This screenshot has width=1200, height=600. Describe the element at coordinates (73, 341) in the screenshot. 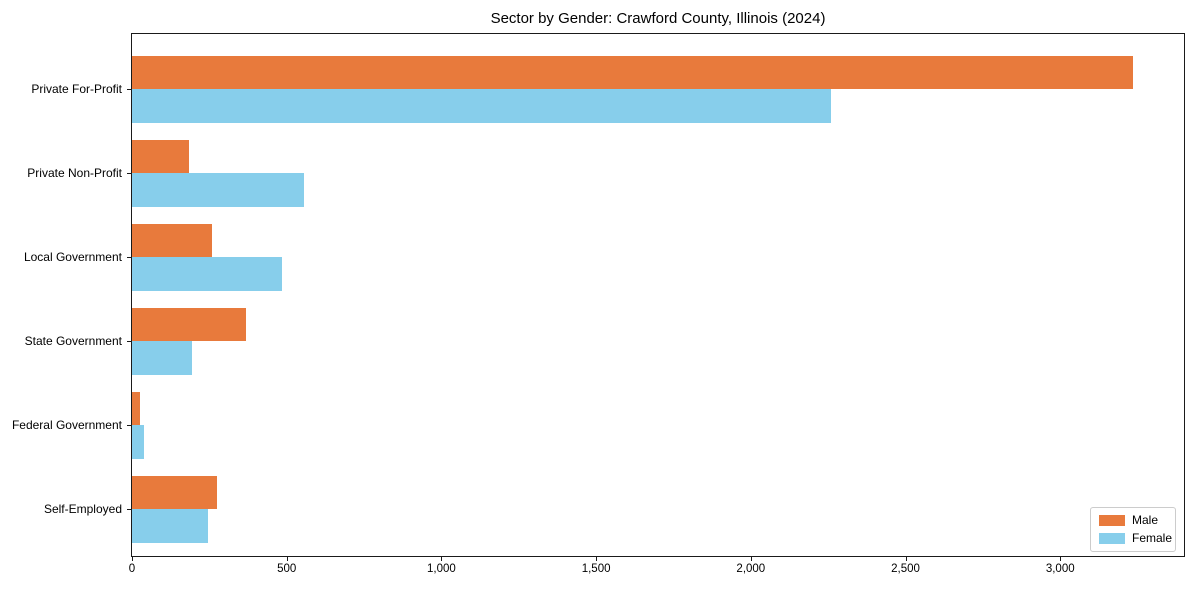

I see `y-axis-label: State Government` at that location.